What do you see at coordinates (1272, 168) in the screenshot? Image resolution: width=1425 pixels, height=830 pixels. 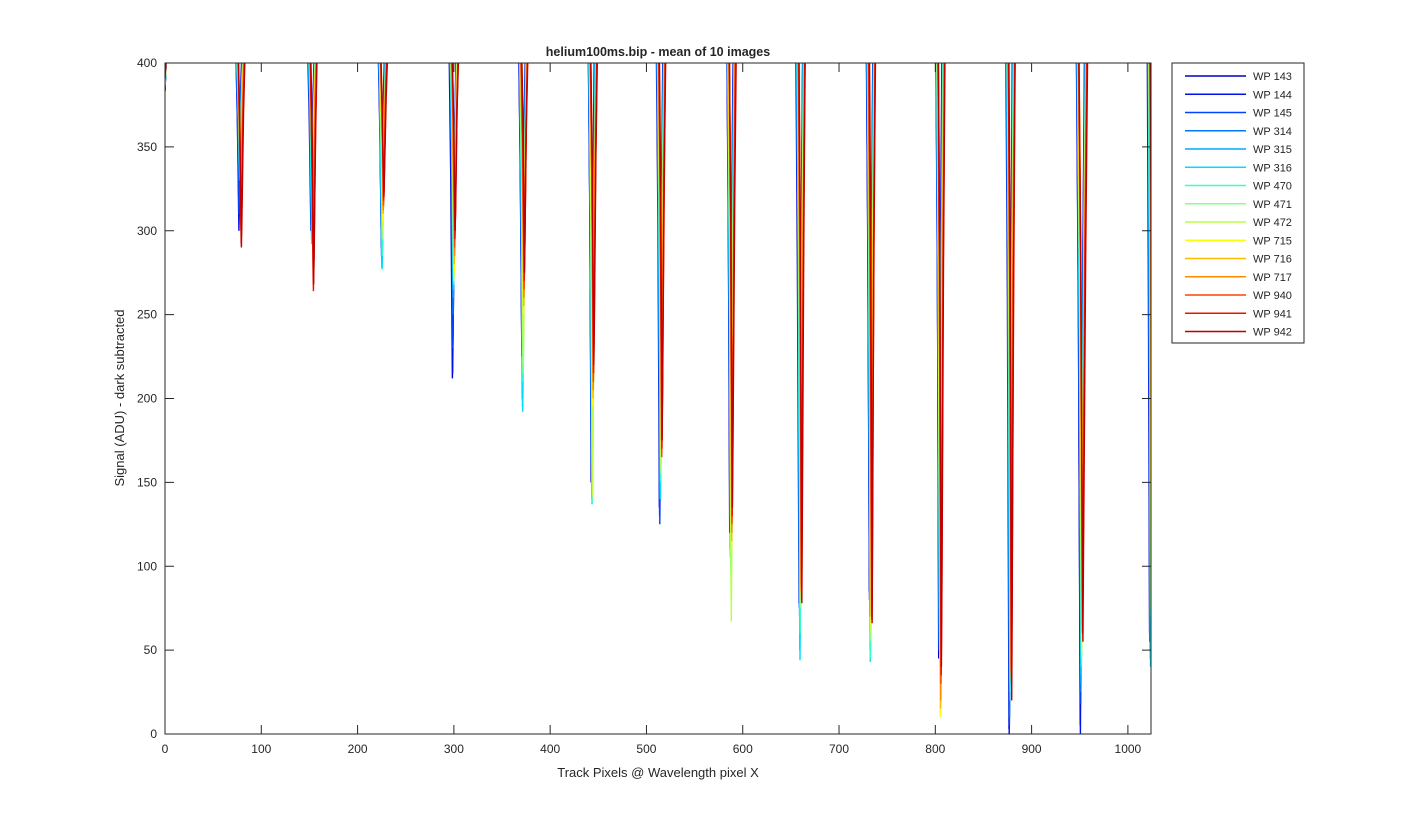 I see `legend-label: WP 316` at bounding box center [1272, 168].